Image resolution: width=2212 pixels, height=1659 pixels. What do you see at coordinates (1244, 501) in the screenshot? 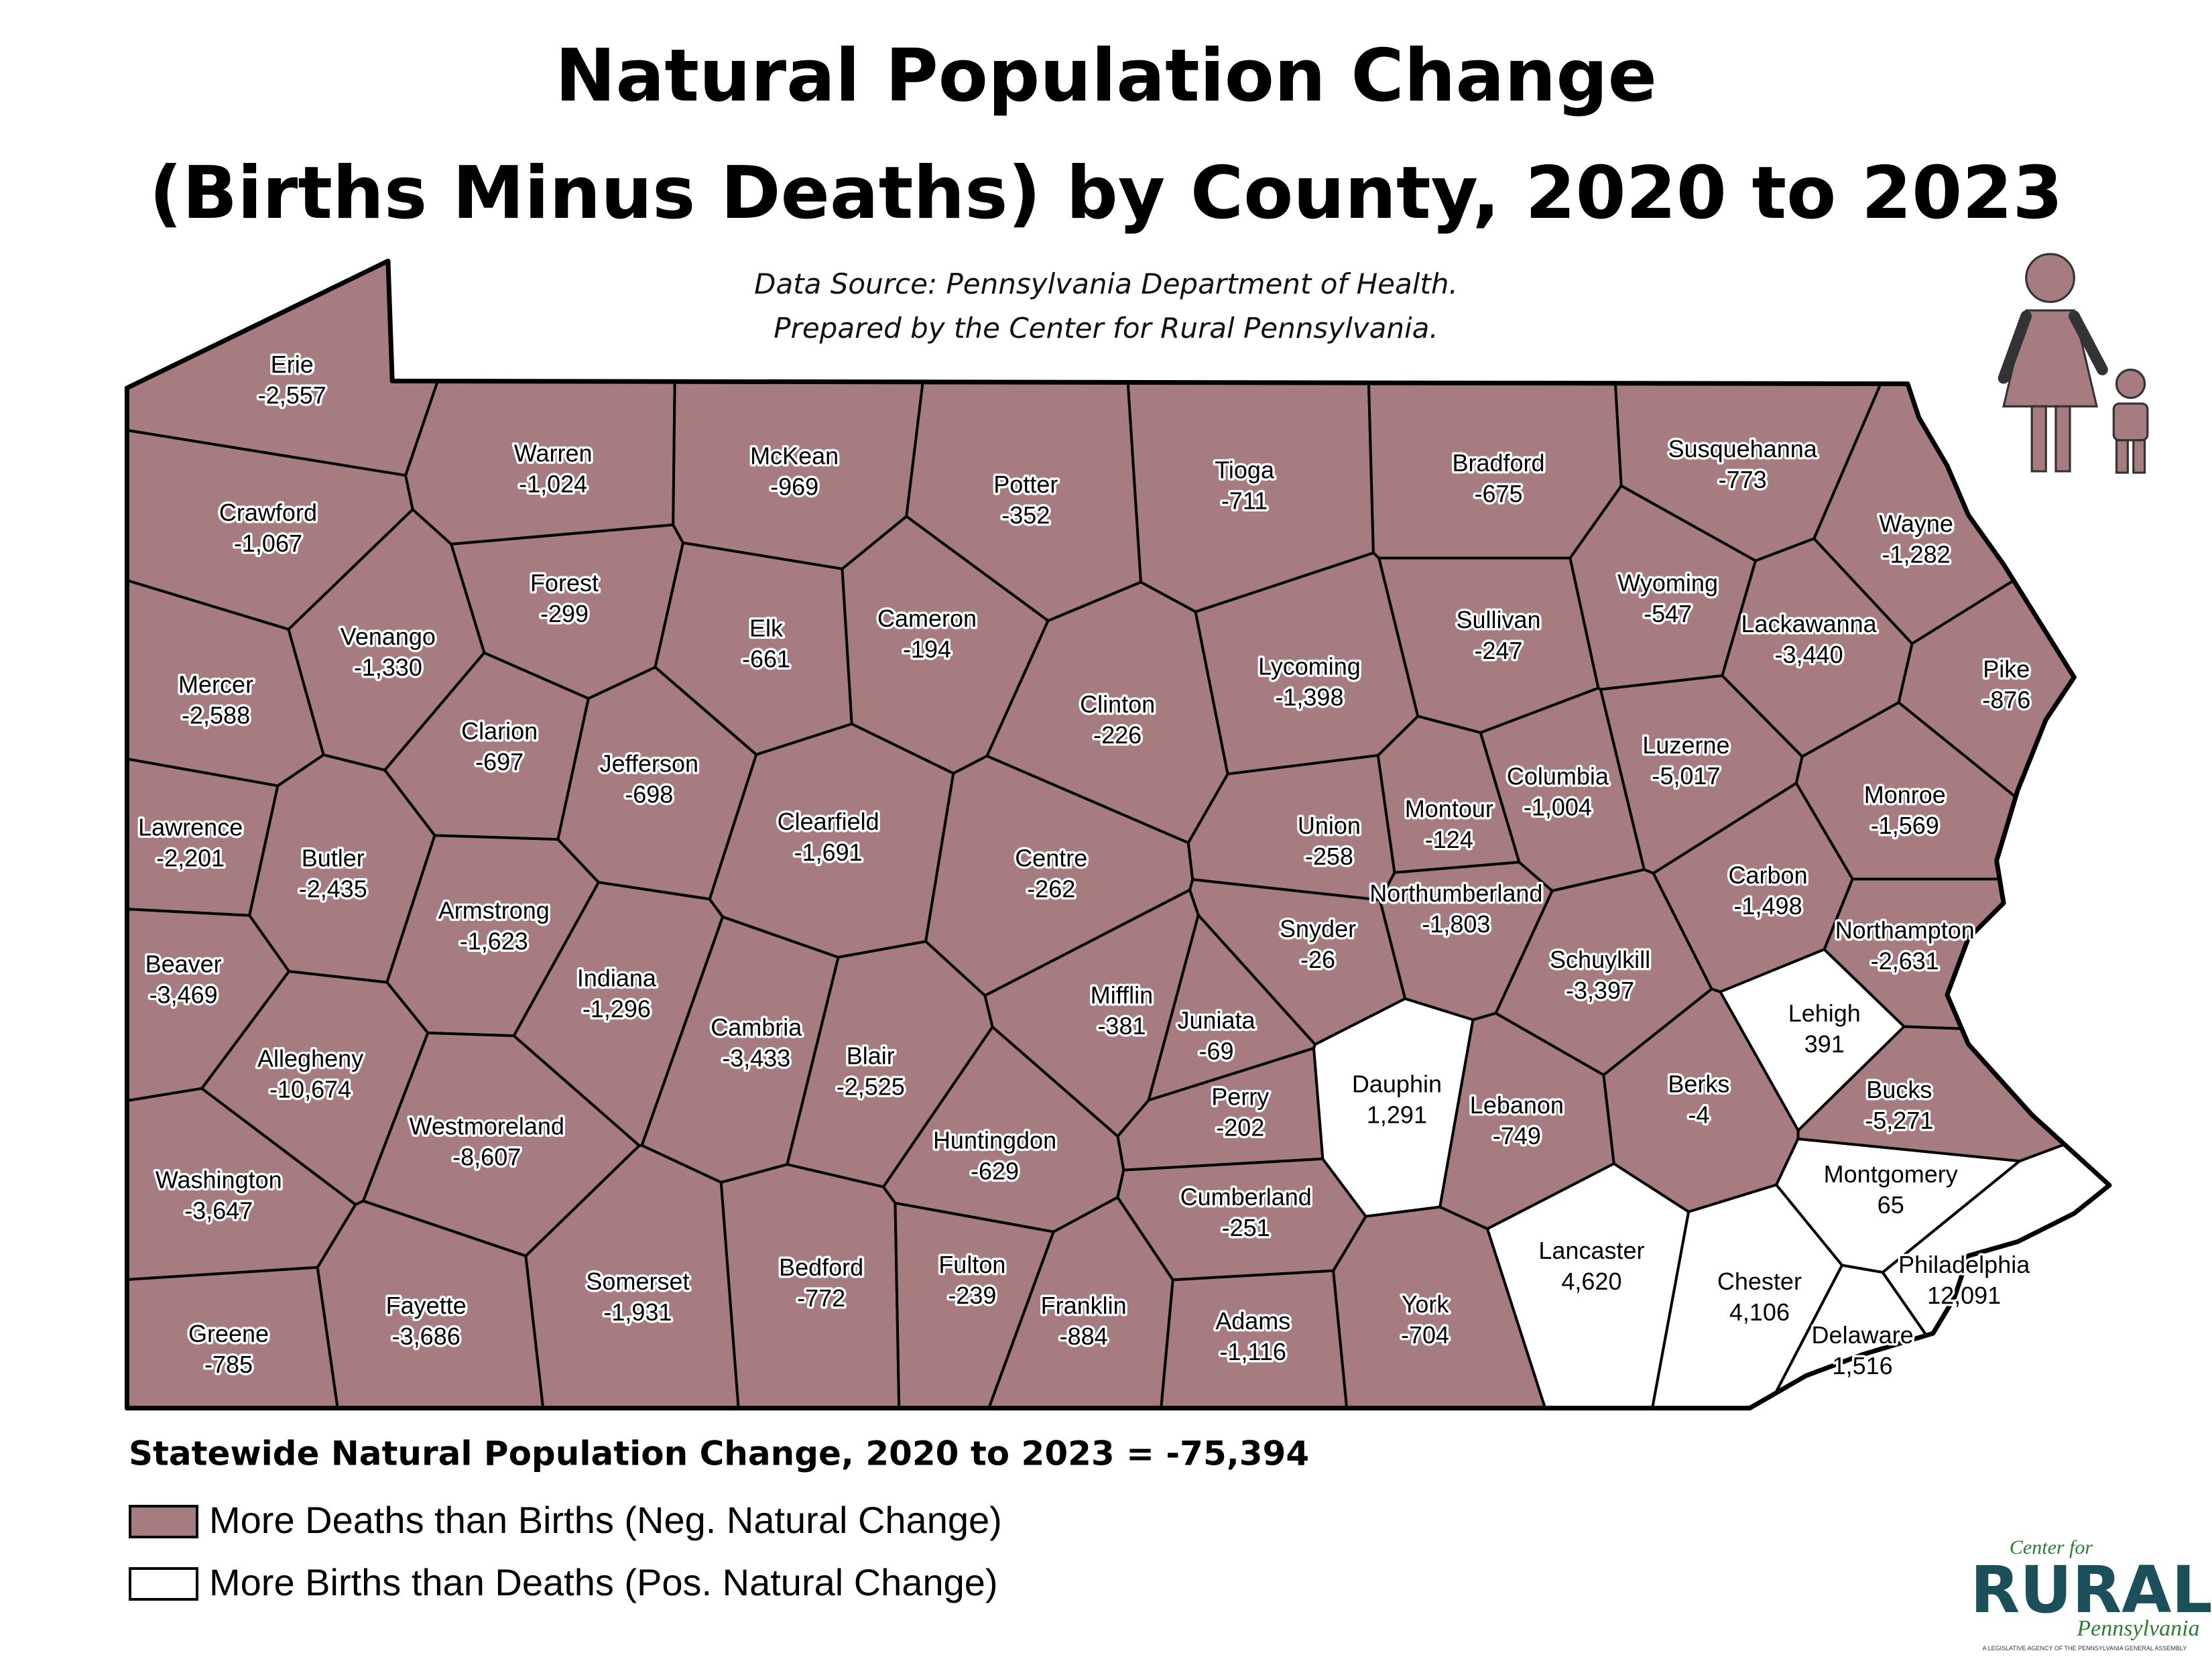
I see `county-value: -711` at bounding box center [1244, 501].